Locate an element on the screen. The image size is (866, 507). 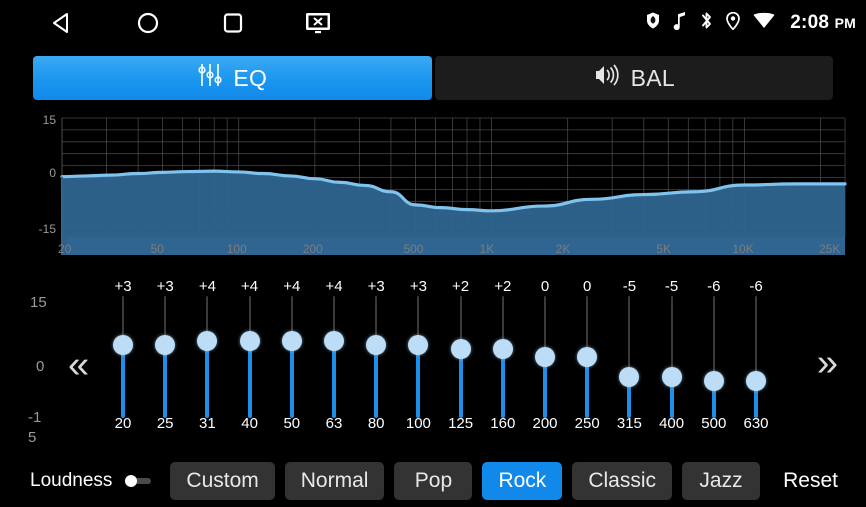
graph-y-label-top: 15 is located at coordinates (49, 120).